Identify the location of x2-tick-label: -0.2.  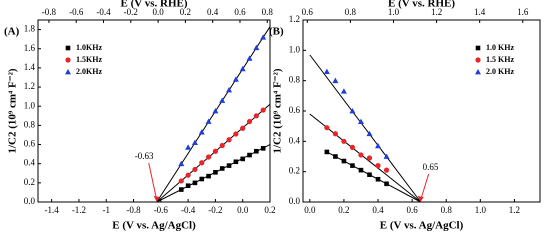
(131, 12).